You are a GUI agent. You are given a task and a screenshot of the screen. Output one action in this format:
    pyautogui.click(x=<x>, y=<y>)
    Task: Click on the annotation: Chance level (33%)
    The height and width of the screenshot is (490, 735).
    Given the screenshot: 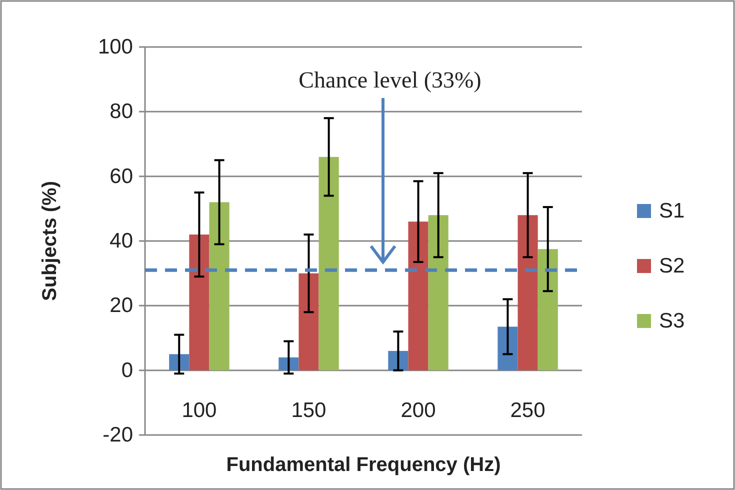 What is the action you would take?
    pyautogui.click(x=390, y=80)
    